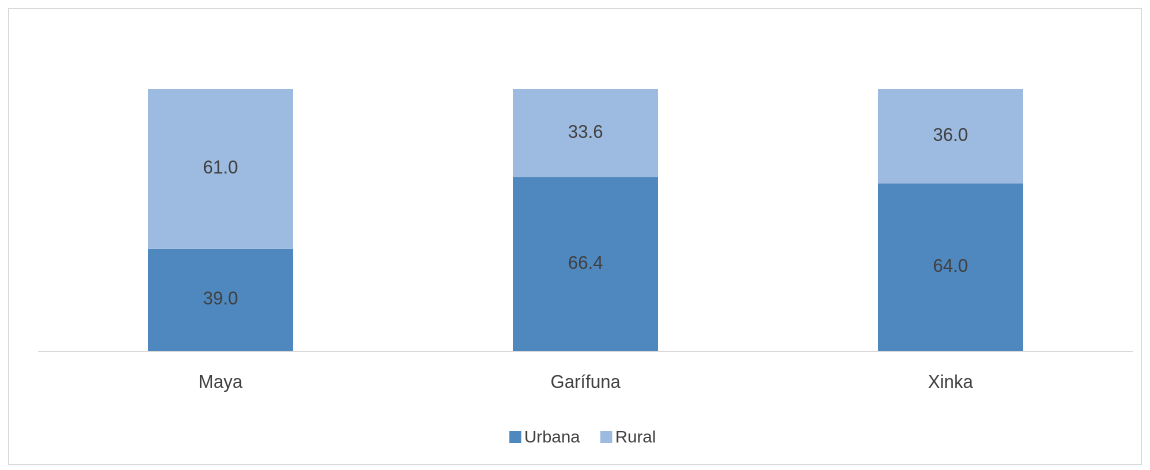 The height and width of the screenshot is (470, 1150). I want to click on data-label: 39.0, so click(220, 299).